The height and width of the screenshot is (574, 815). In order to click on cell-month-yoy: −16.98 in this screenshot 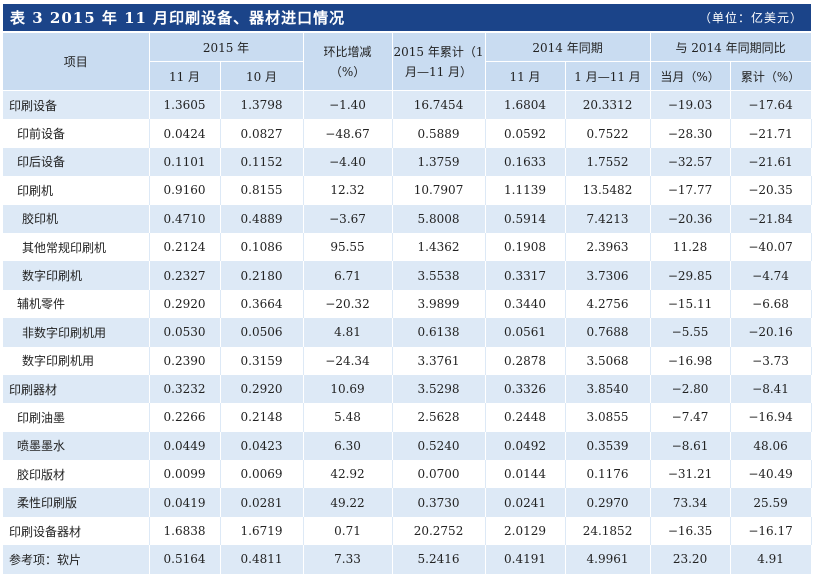, I will do `click(690, 360)`.